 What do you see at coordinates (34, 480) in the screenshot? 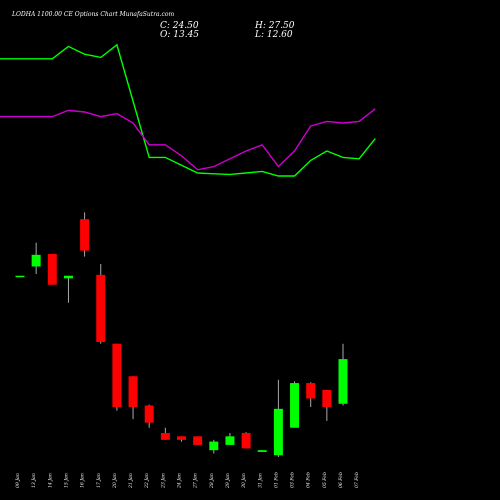
I see `x-tick-label: 13 Jan` at bounding box center [34, 480].